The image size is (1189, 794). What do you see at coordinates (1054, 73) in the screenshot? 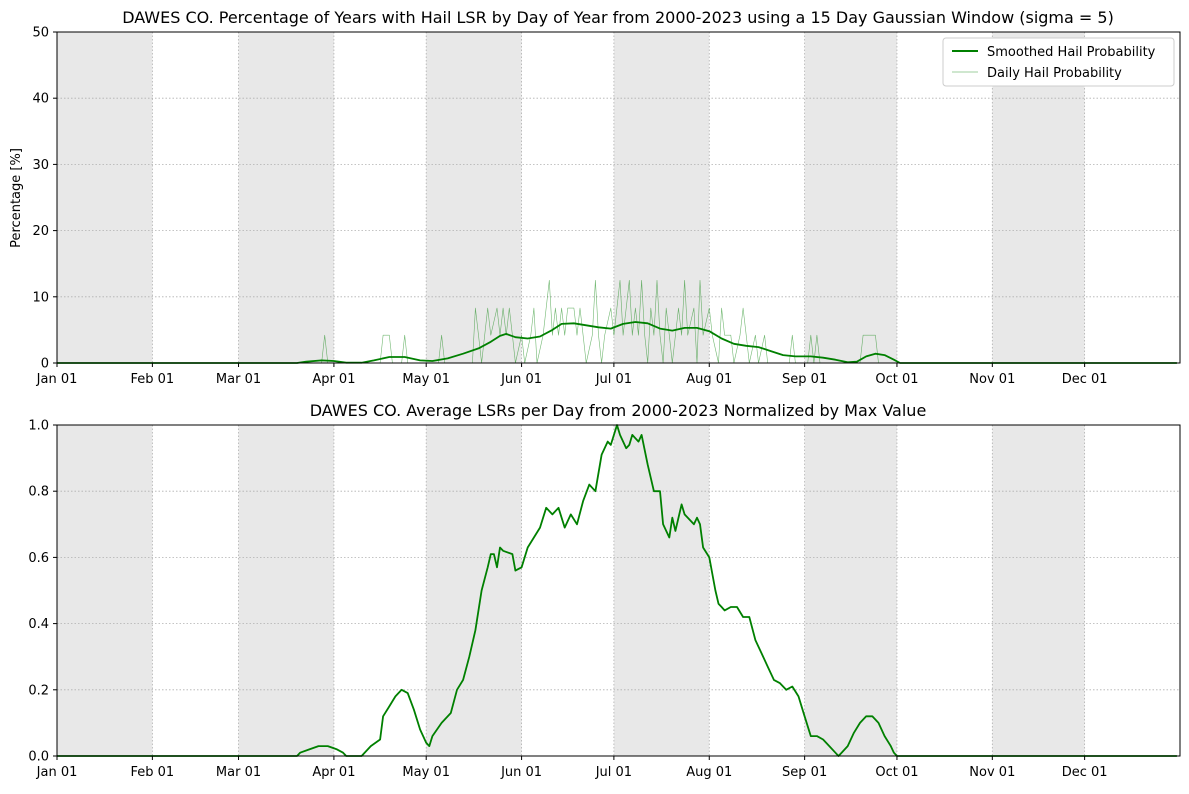
I see `legend-label-daily: Daily Hail Probability` at bounding box center [1054, 73].